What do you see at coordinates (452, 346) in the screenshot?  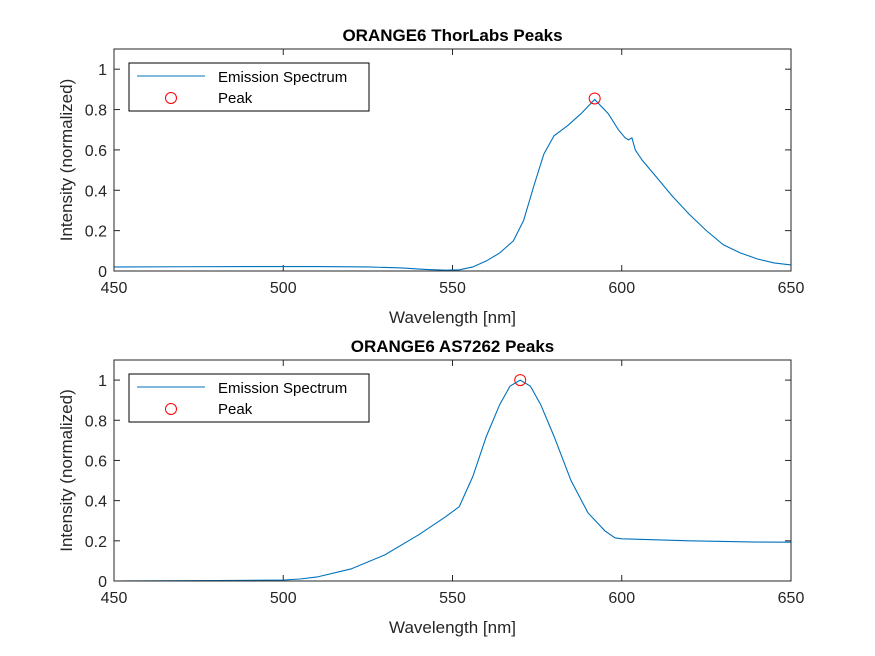 I see `chart-title: ORANGE6 AS7262 Peaks` at bounding box center [452, 346].